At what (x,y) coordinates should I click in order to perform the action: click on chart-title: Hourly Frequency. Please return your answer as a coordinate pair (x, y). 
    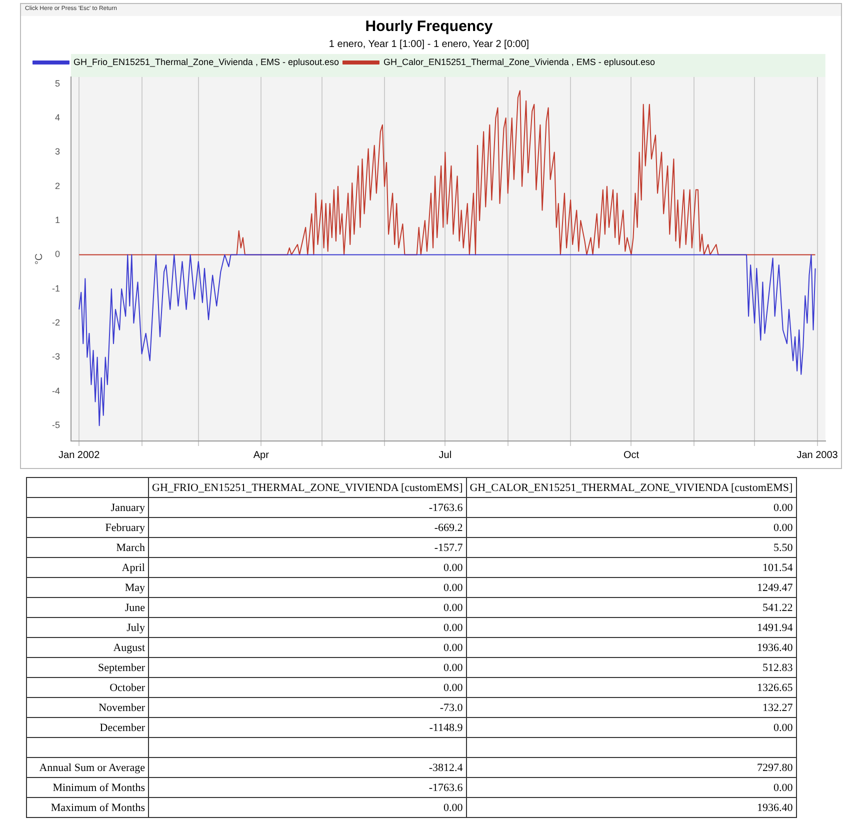
    Looking at the image, I should click on (429, 27).